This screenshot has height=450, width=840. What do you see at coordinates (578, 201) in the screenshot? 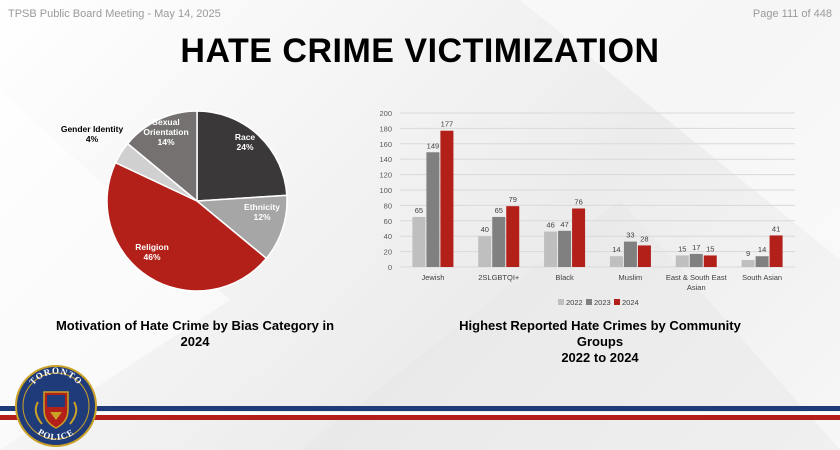
I see `data-label-black-2024: 76` at bounding box center [578, 201].